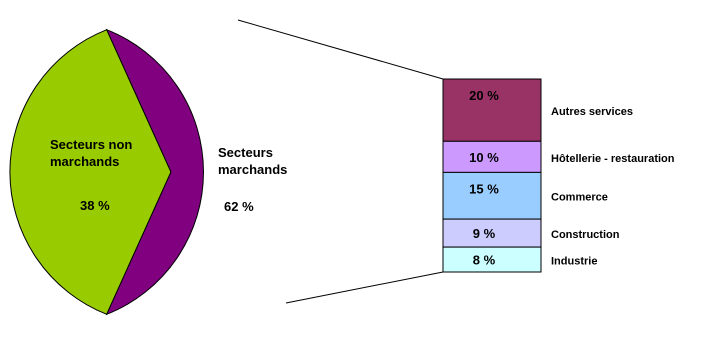 The width and height of the screenshot is (705, 337). Describe the element at coordinates (484, 188) in the screenshot. I see `breakdown-value-label: 15 %` at that location.